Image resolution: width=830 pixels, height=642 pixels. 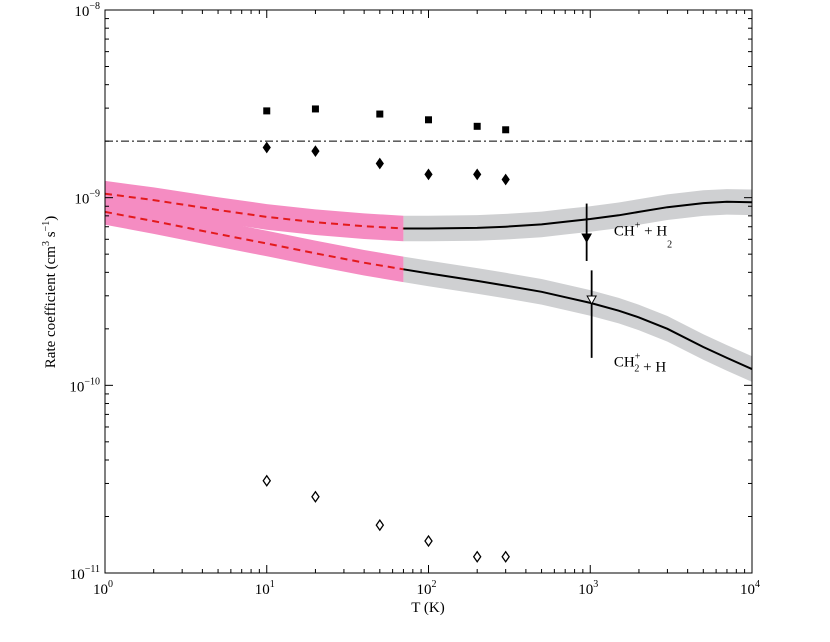 What do you see at coordinates (265, 588) in the screenshot?
I see `x-tick-label: 10¹` at bounding box center [265, 588].